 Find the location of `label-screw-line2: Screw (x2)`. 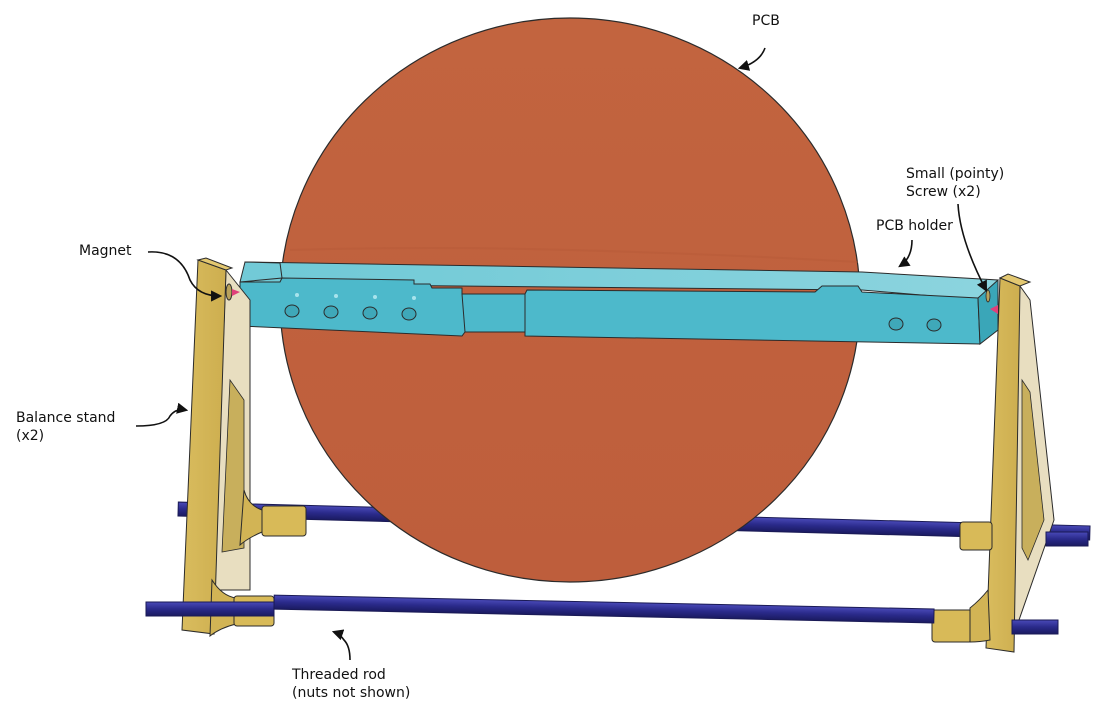

label-screw-line2: Screw (x2) is located at coordinates (943, 192).